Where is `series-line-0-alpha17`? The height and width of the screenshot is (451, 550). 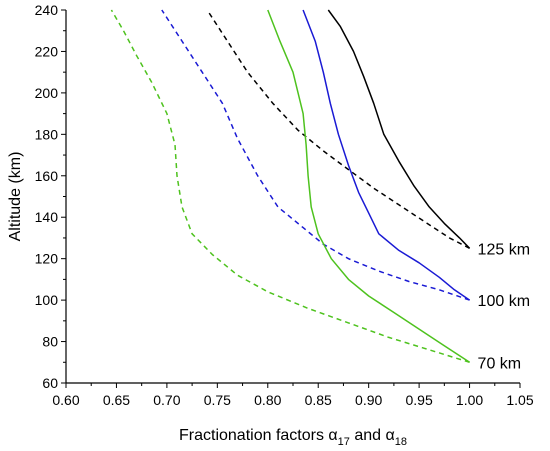
series-line-0-alpha17 is located at coordinates (399, 129).